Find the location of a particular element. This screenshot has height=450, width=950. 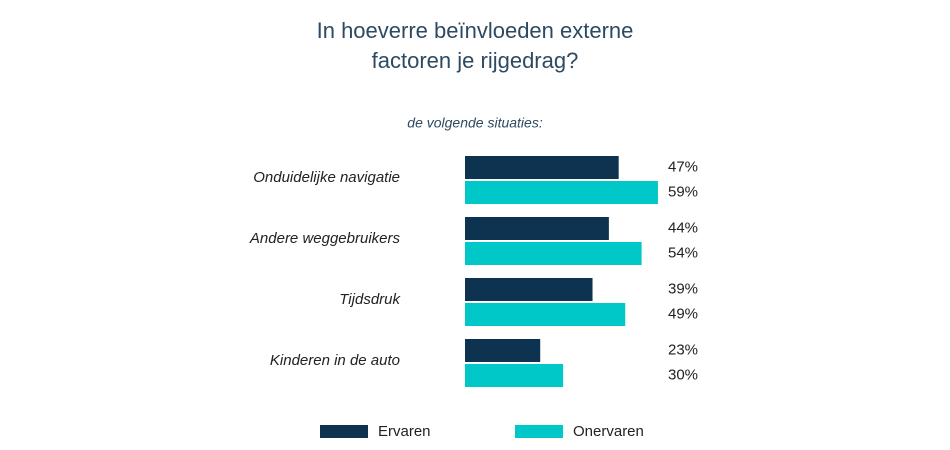

value-label: 49% is located at coordinates (683, 313).